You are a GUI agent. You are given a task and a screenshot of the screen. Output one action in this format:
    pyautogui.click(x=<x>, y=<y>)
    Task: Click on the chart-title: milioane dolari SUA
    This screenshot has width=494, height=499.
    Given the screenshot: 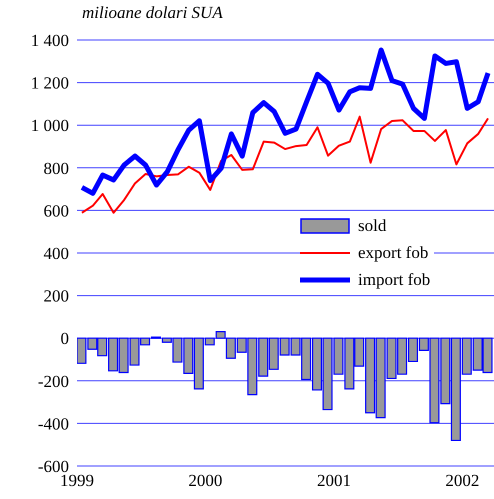 What is the action you would take?
    pyautogui.click(x=152, y=13)
    